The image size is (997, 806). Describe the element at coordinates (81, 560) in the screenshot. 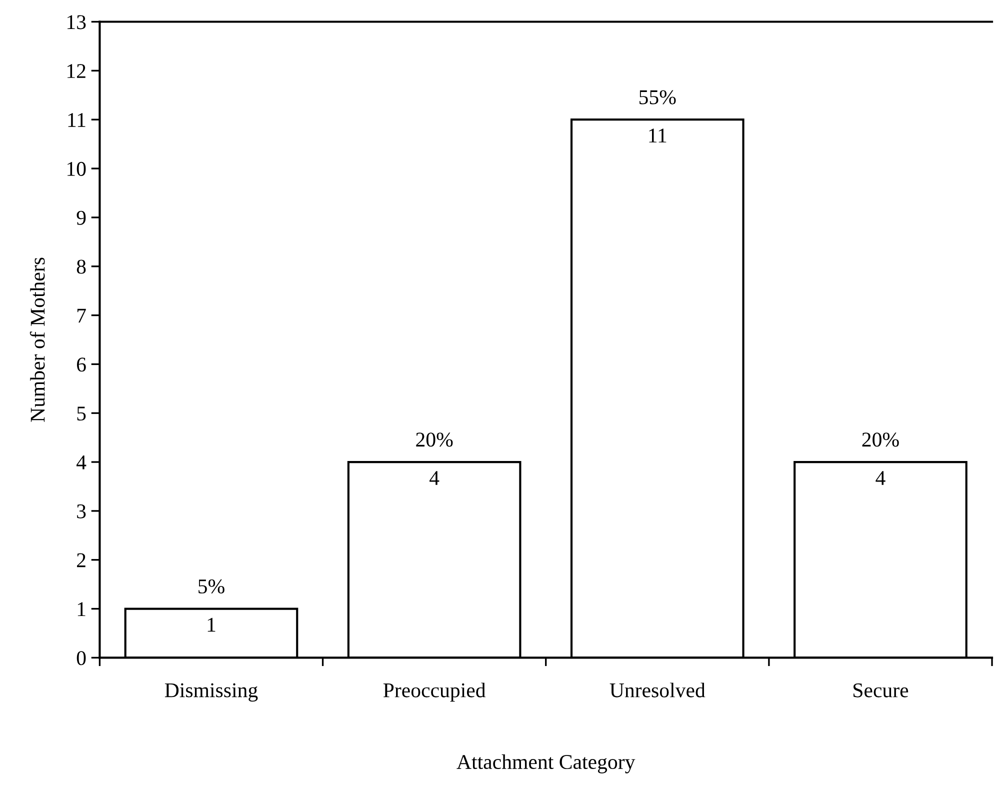

I see `y-tick-label: 2` at that location.